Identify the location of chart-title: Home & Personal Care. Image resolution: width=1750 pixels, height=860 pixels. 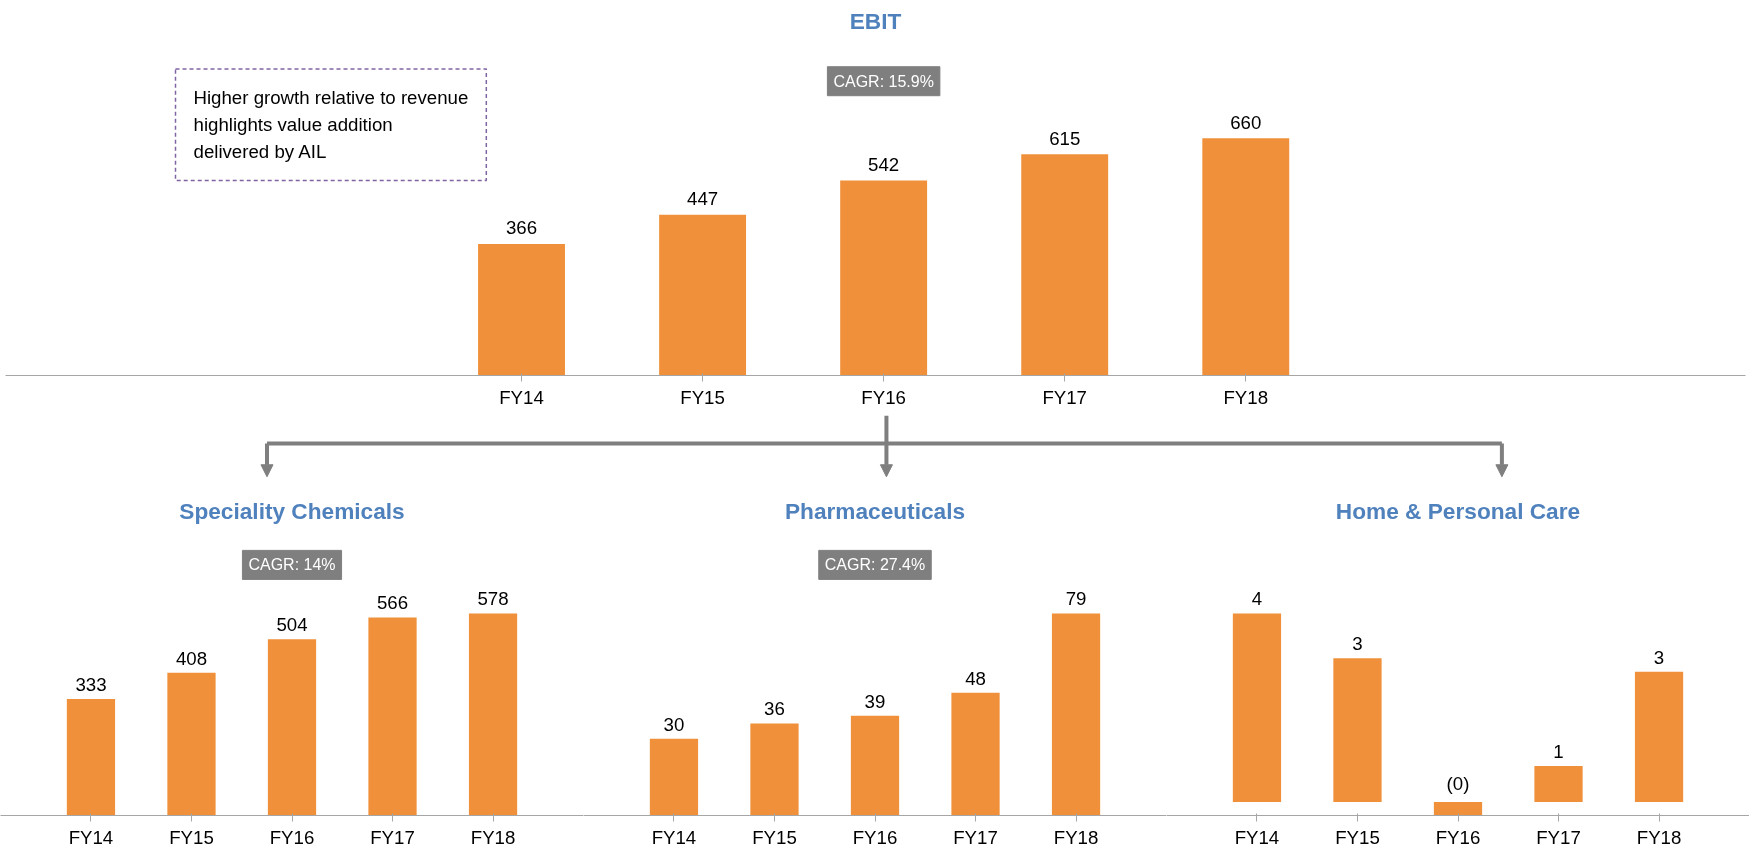
(1458, 510).